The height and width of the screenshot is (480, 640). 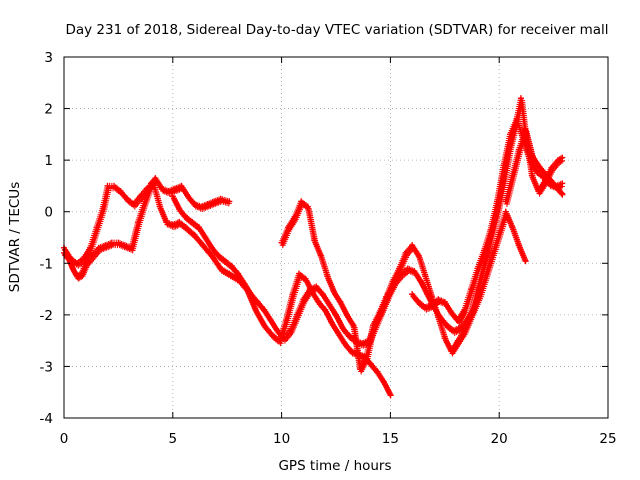 What do you see at coordinates (46, 419) in the screenshot?
I see `y-tick-label: -4` at bounding box center [46, 419].